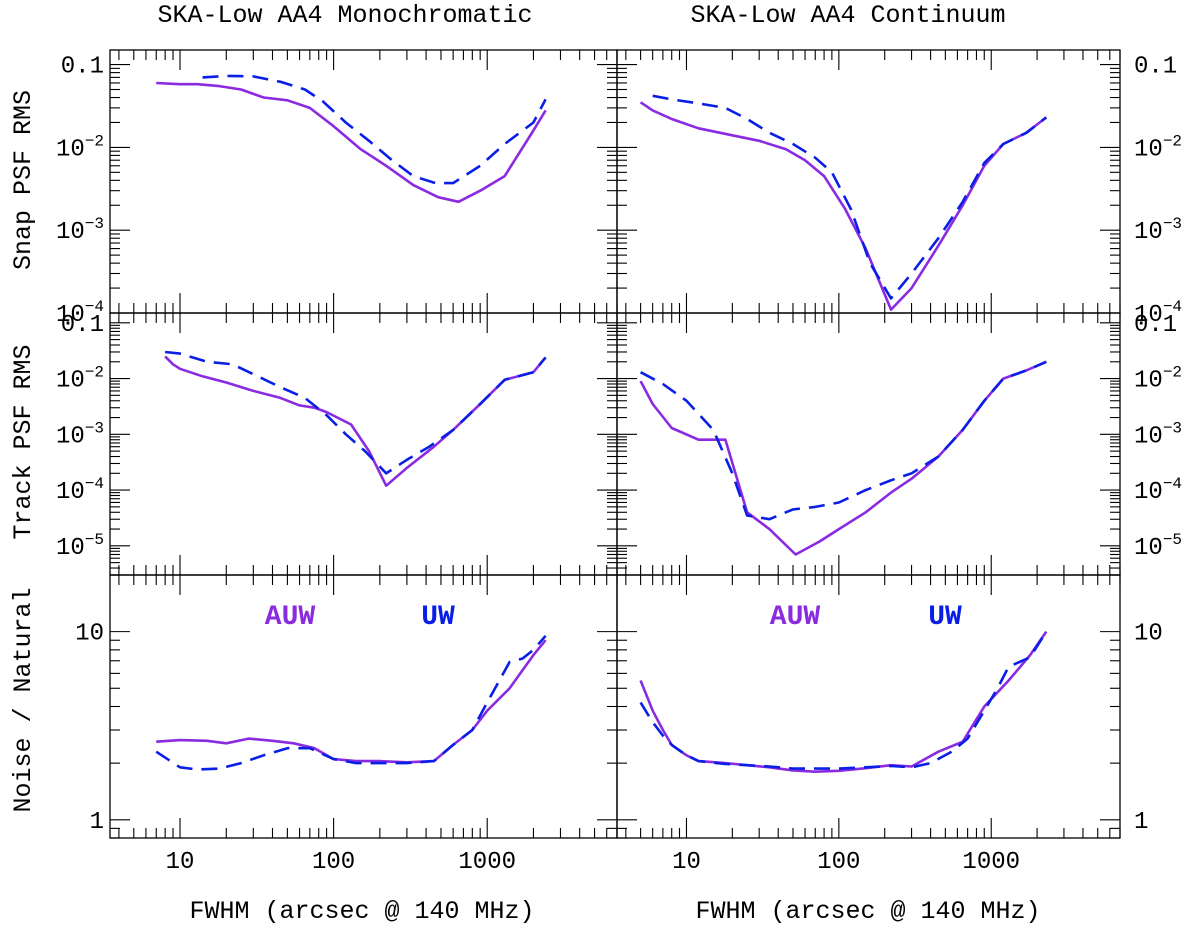  What do you see at coordinates (80, 434) in the screenshot?
I see `c0-r1-y-tick-label: 10⁻³` at bounding box center [80, 434].